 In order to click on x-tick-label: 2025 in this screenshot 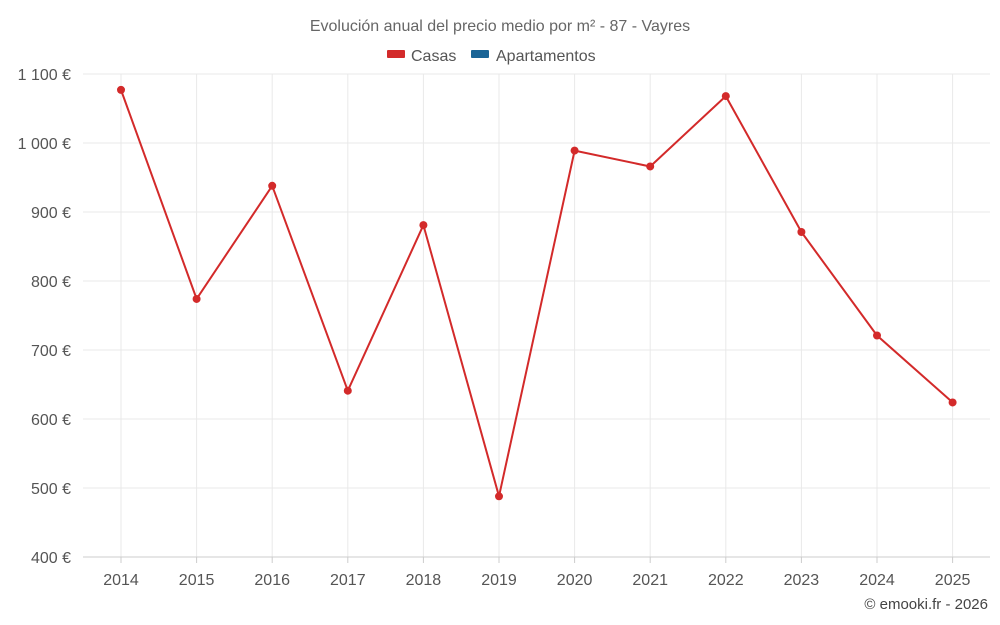, I will do `click(953, 580)`.